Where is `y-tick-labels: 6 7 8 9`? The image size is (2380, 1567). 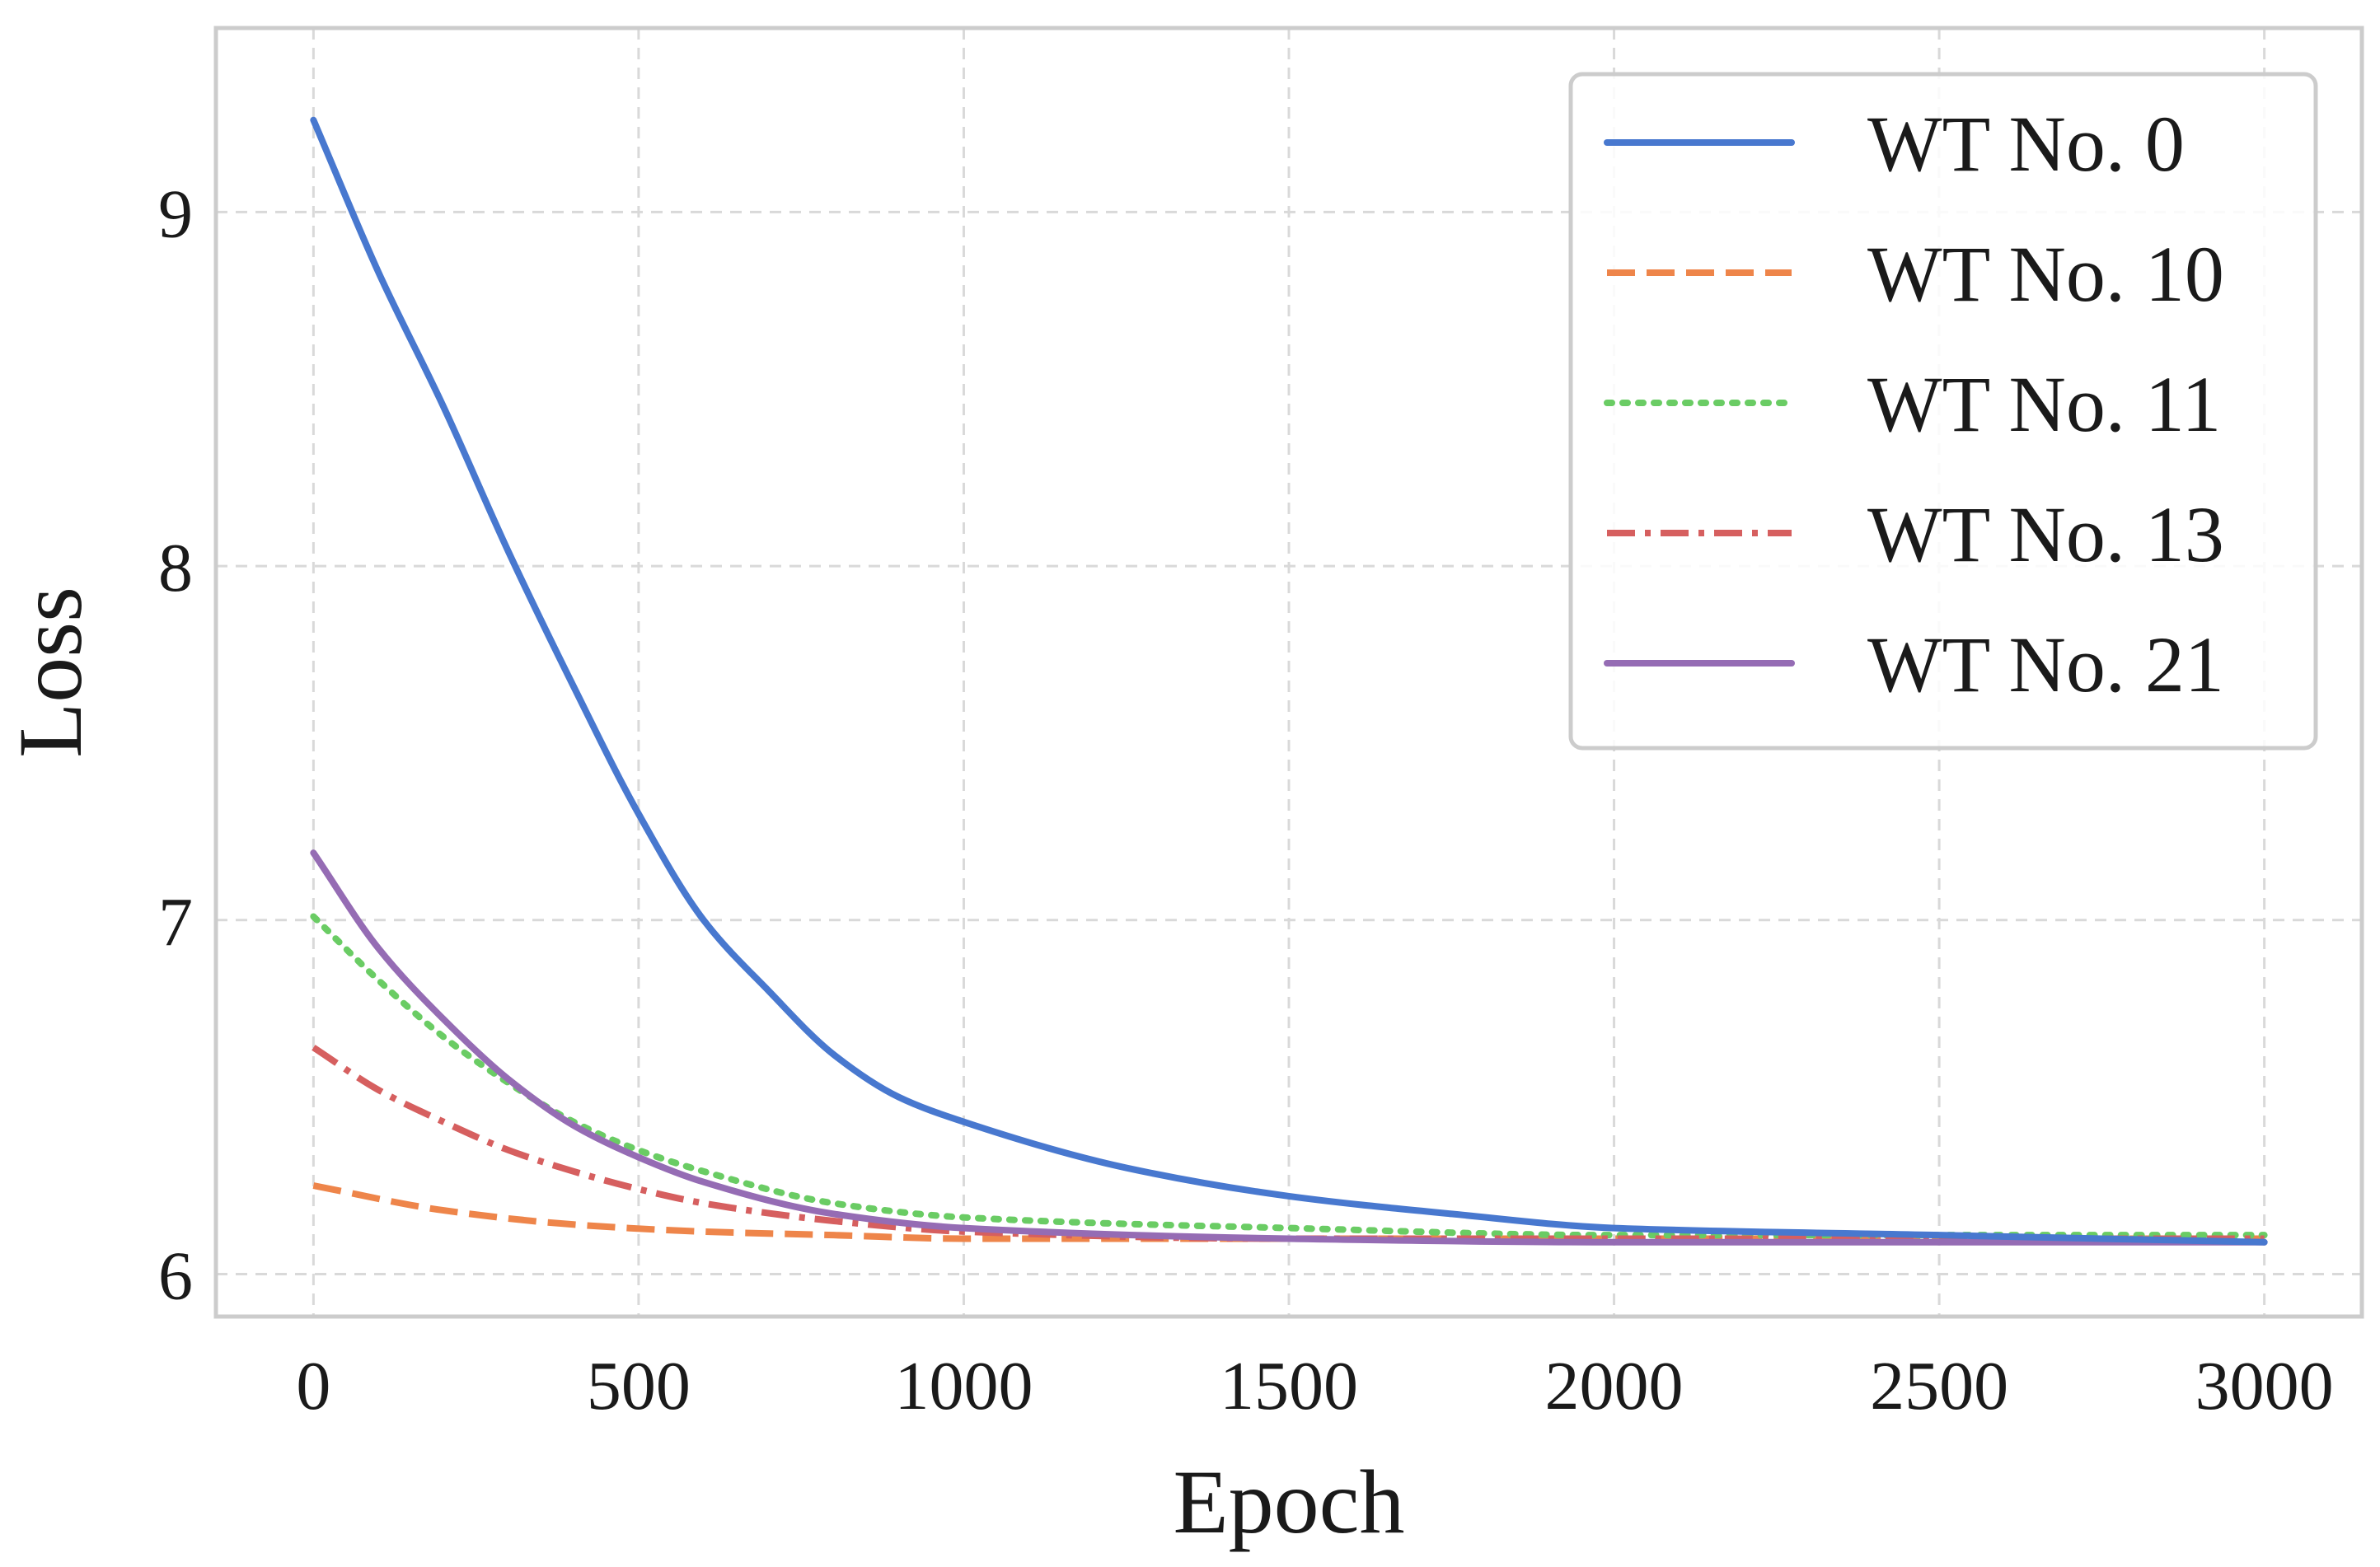
y-tick-labels: 6 7 8 9 is located at coordinates (175, 744).